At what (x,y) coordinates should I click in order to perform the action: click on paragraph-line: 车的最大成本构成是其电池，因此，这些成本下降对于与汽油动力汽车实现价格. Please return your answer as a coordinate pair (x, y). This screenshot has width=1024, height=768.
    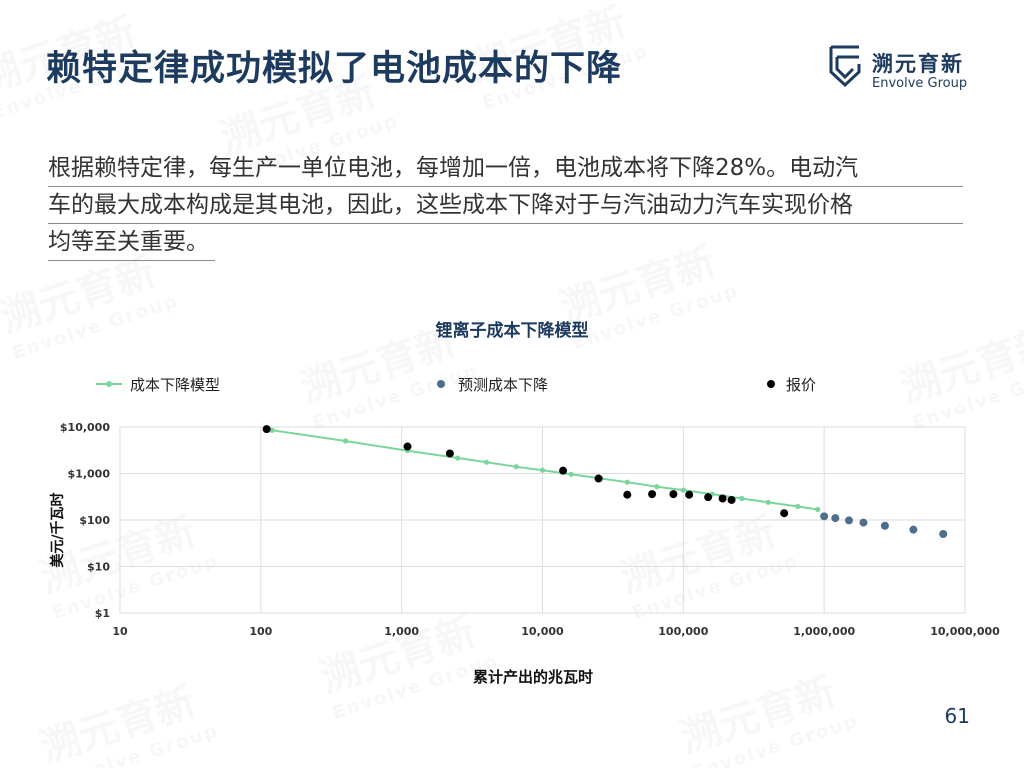
    Looking at the image, I should click on (505, 205).